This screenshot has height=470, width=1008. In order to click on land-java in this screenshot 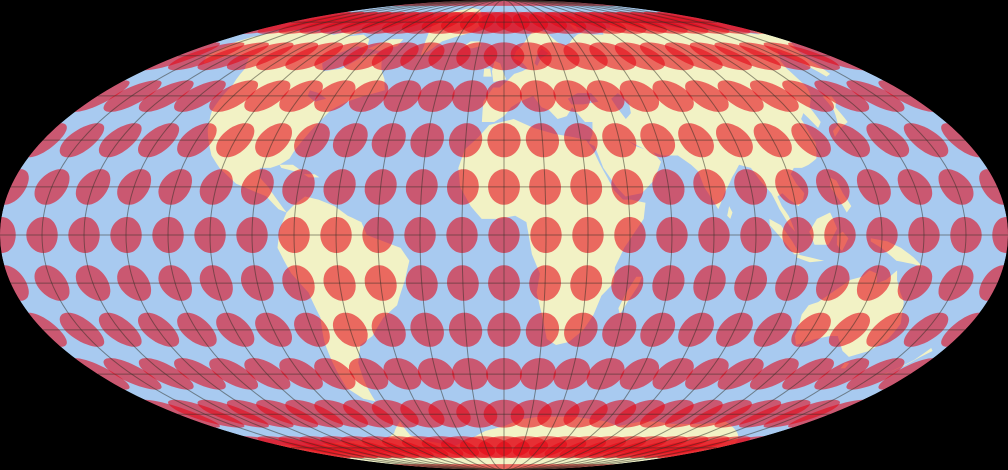, I will do `click(810, 258)`.